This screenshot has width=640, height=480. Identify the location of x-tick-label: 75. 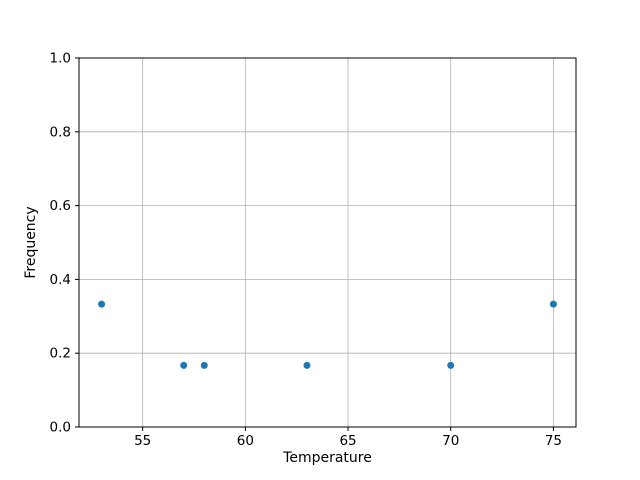
(553, 441).